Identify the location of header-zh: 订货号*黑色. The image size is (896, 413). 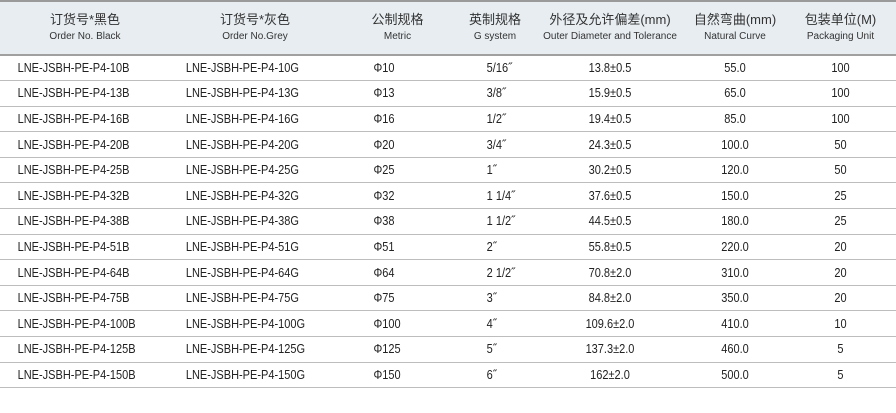
(85, 19).